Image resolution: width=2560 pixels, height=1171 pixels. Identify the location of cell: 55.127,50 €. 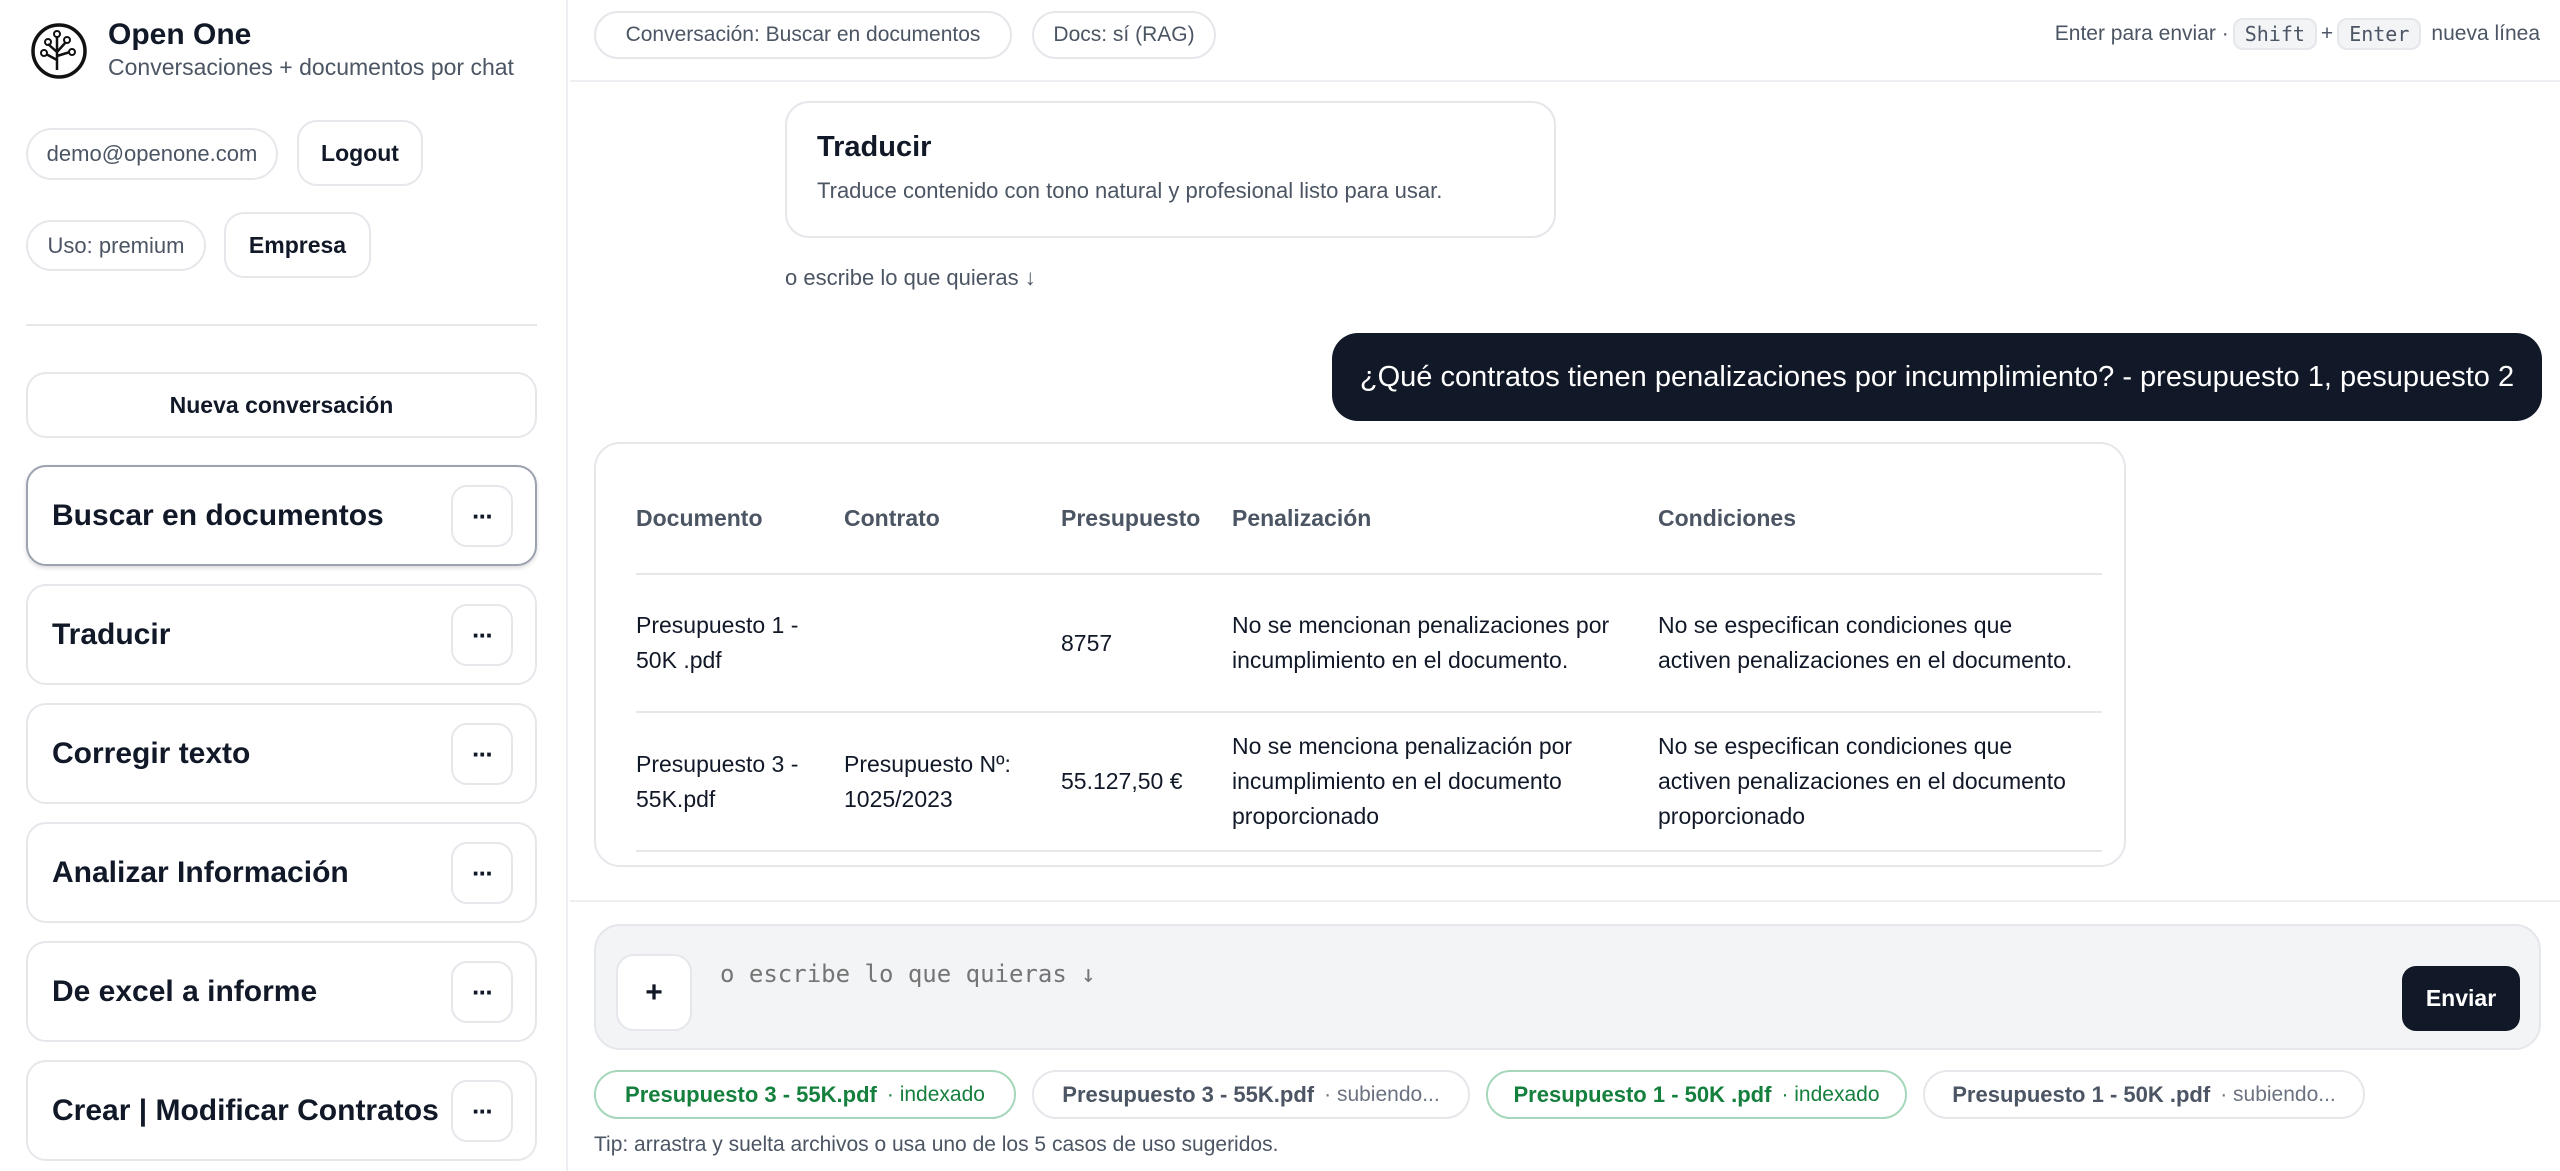
(1146, 782).